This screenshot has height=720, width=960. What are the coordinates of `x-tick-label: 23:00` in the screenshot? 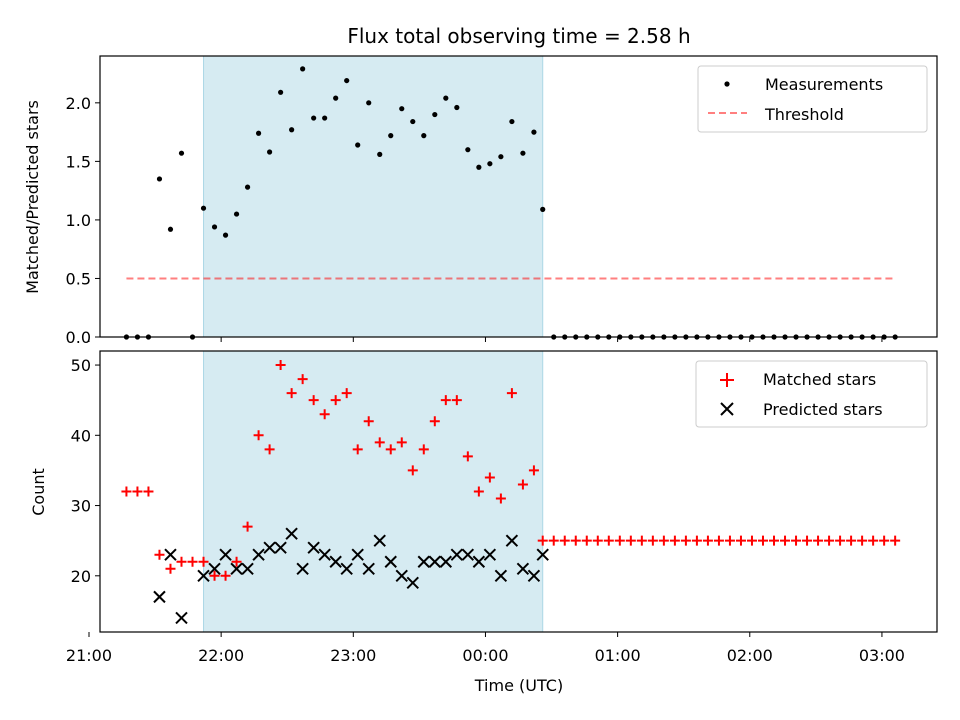 It's located at (353, 655).